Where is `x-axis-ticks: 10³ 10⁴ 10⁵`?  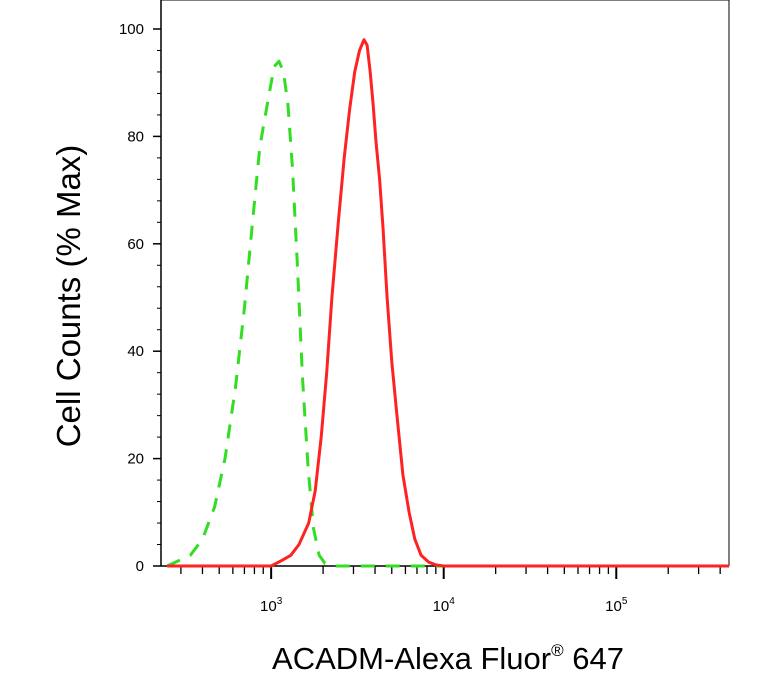 x-axis-ticks: 10³ 10⁴ 10⁵ is located at coordinates (450, 590).